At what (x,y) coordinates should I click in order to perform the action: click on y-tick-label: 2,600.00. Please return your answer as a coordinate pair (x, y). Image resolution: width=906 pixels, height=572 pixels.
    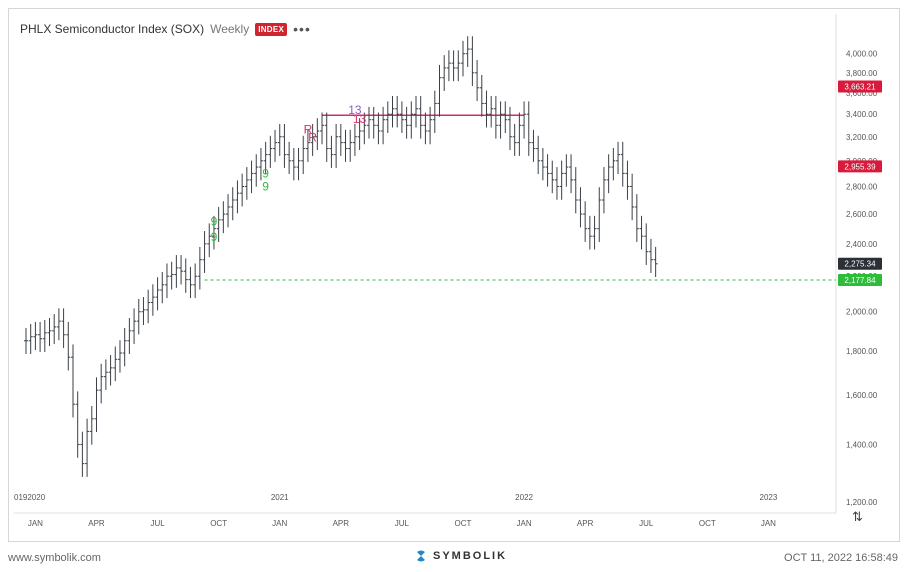
    Looking at the image, I should click on (862, 214).